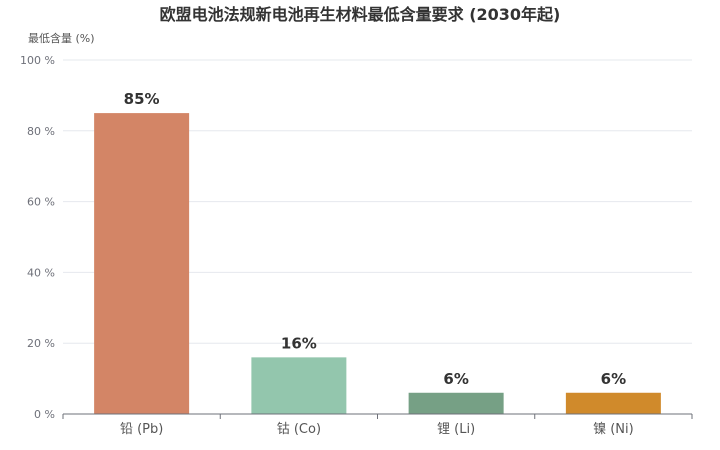 The width and height of the screenshot is (720, 450). What do you see at coordinates (360, 14) in the screenshot?
I see `chart-title: 欧盟电池法规新电池再生材料最低含量要求 (2030年起)` at bounding box center [360, 14].